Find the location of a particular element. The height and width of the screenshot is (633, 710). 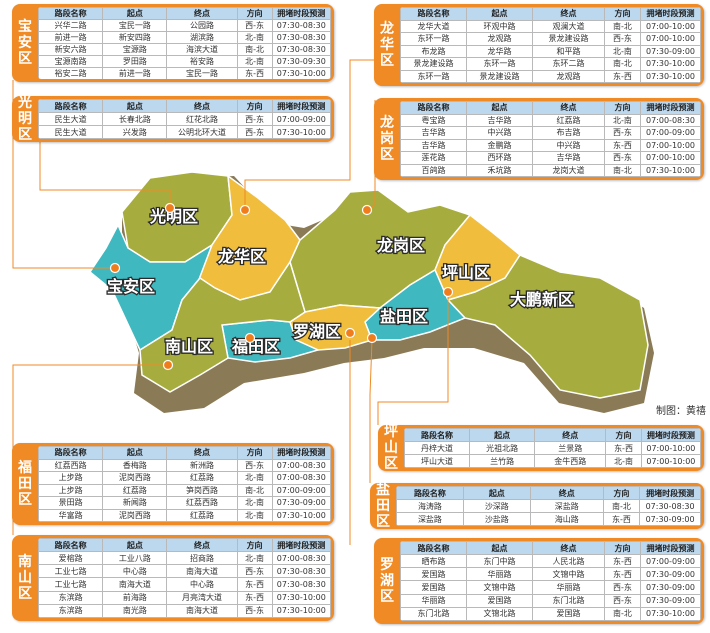

table-cell: 南光路 is located at coordinates (135, 610).